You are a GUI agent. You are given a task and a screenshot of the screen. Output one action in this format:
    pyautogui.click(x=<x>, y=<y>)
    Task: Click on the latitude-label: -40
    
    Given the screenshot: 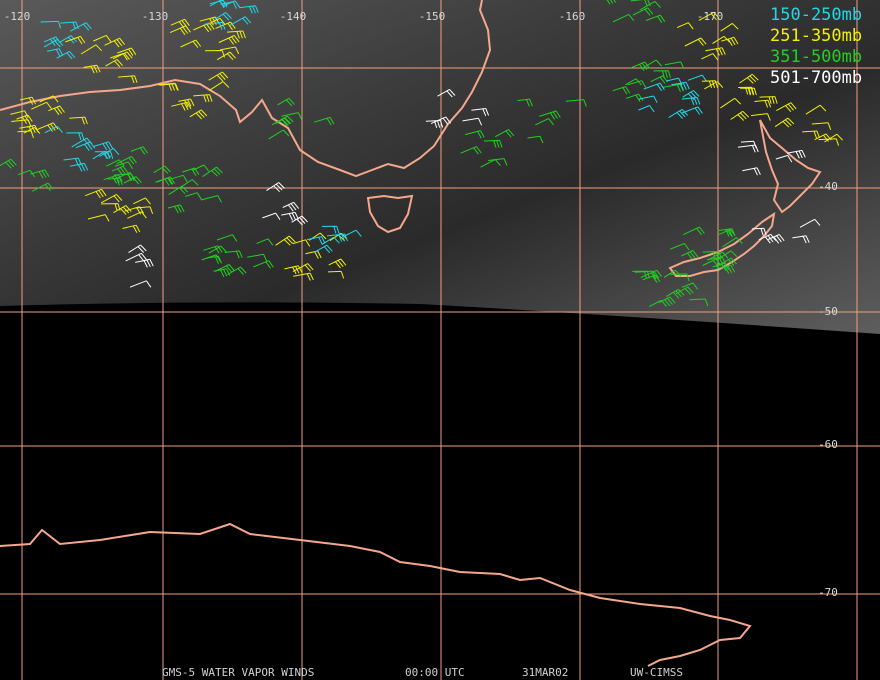 What is the action you would take?
    pyautogui.click(x=828, y=186)
    